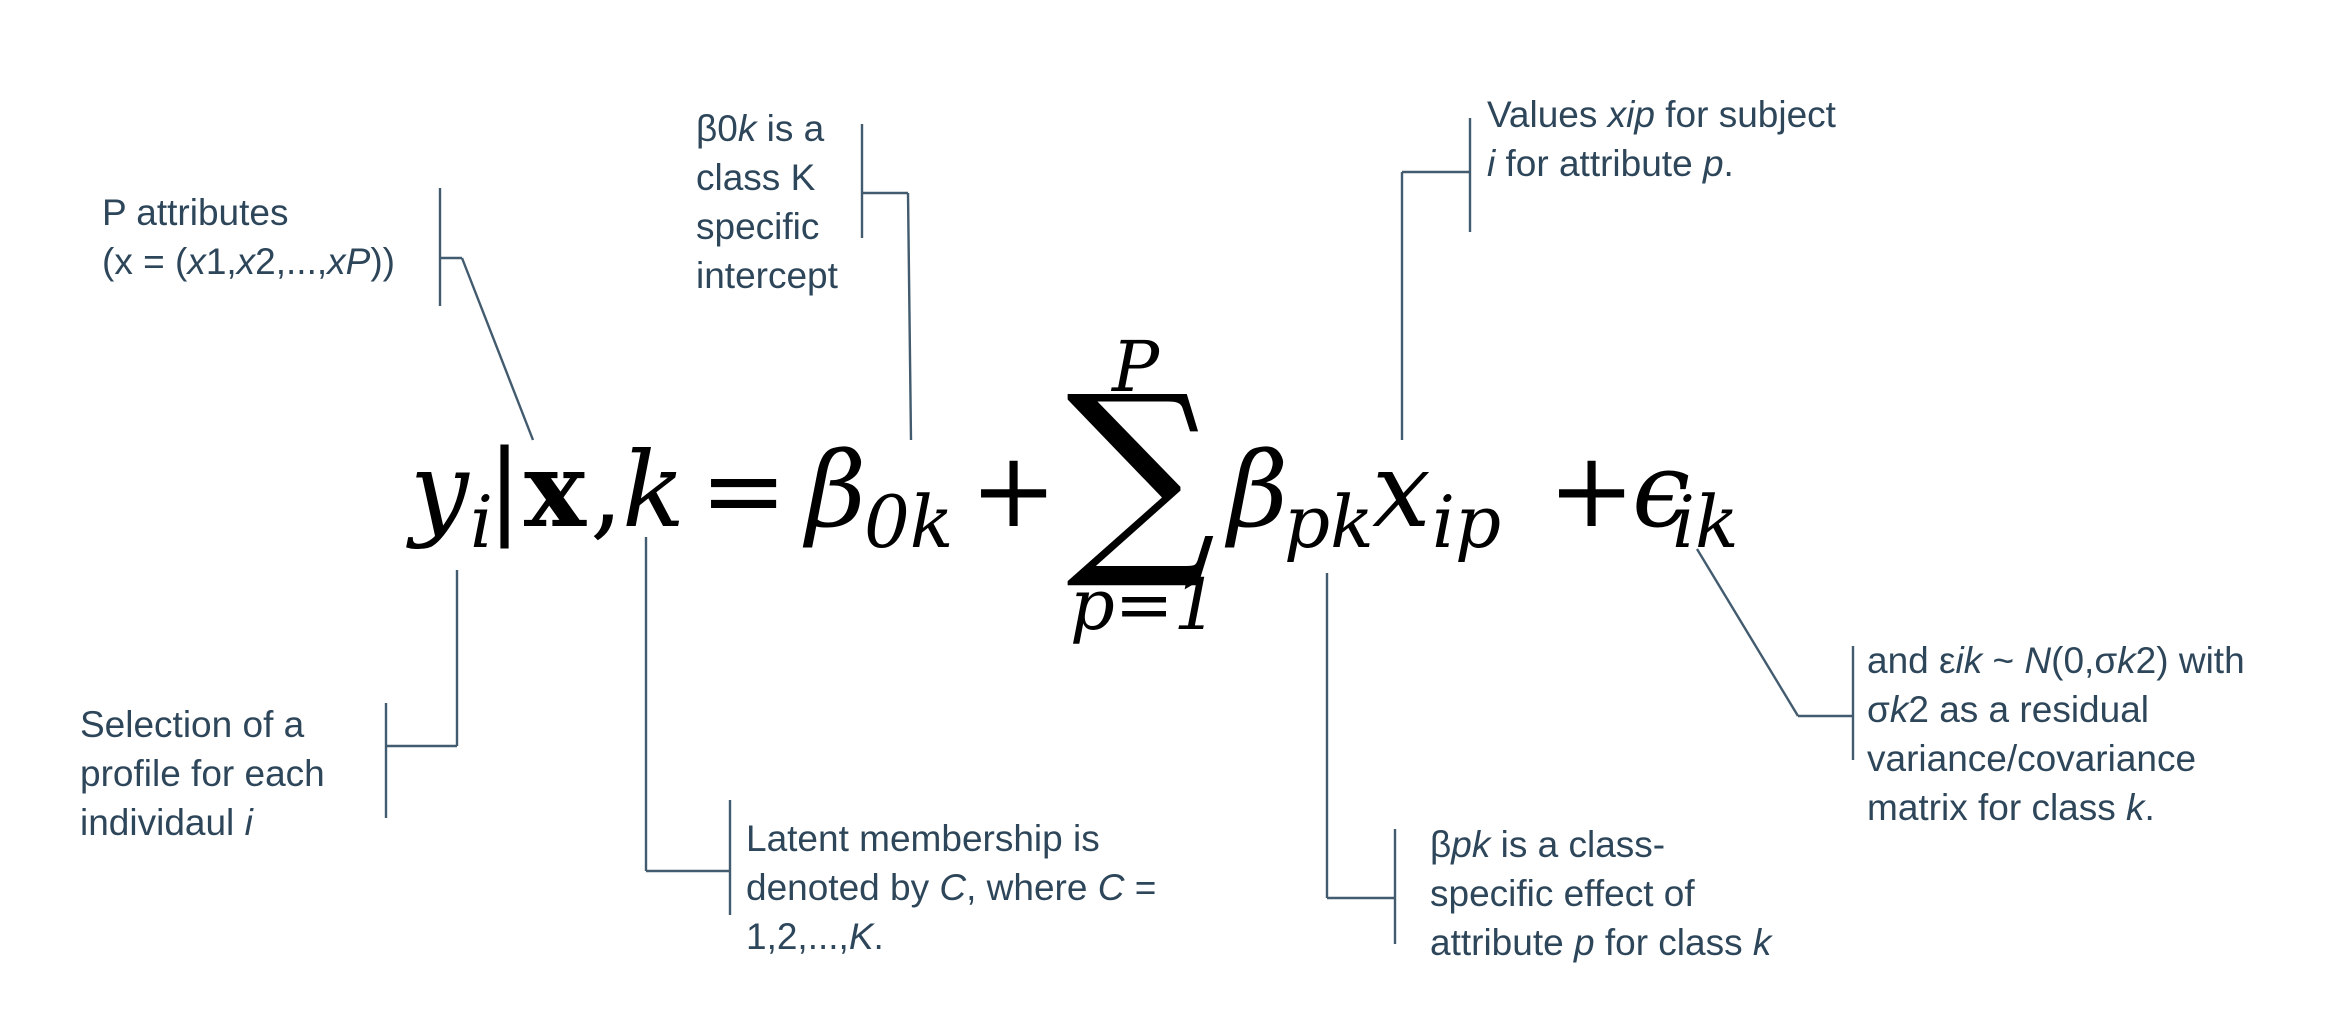 The height and width of the screenshot is (1024, 2334). Describe the element at coordinates (756, 177) in the screenshot. I see `annotation-intercept-line2: class K` at that location.